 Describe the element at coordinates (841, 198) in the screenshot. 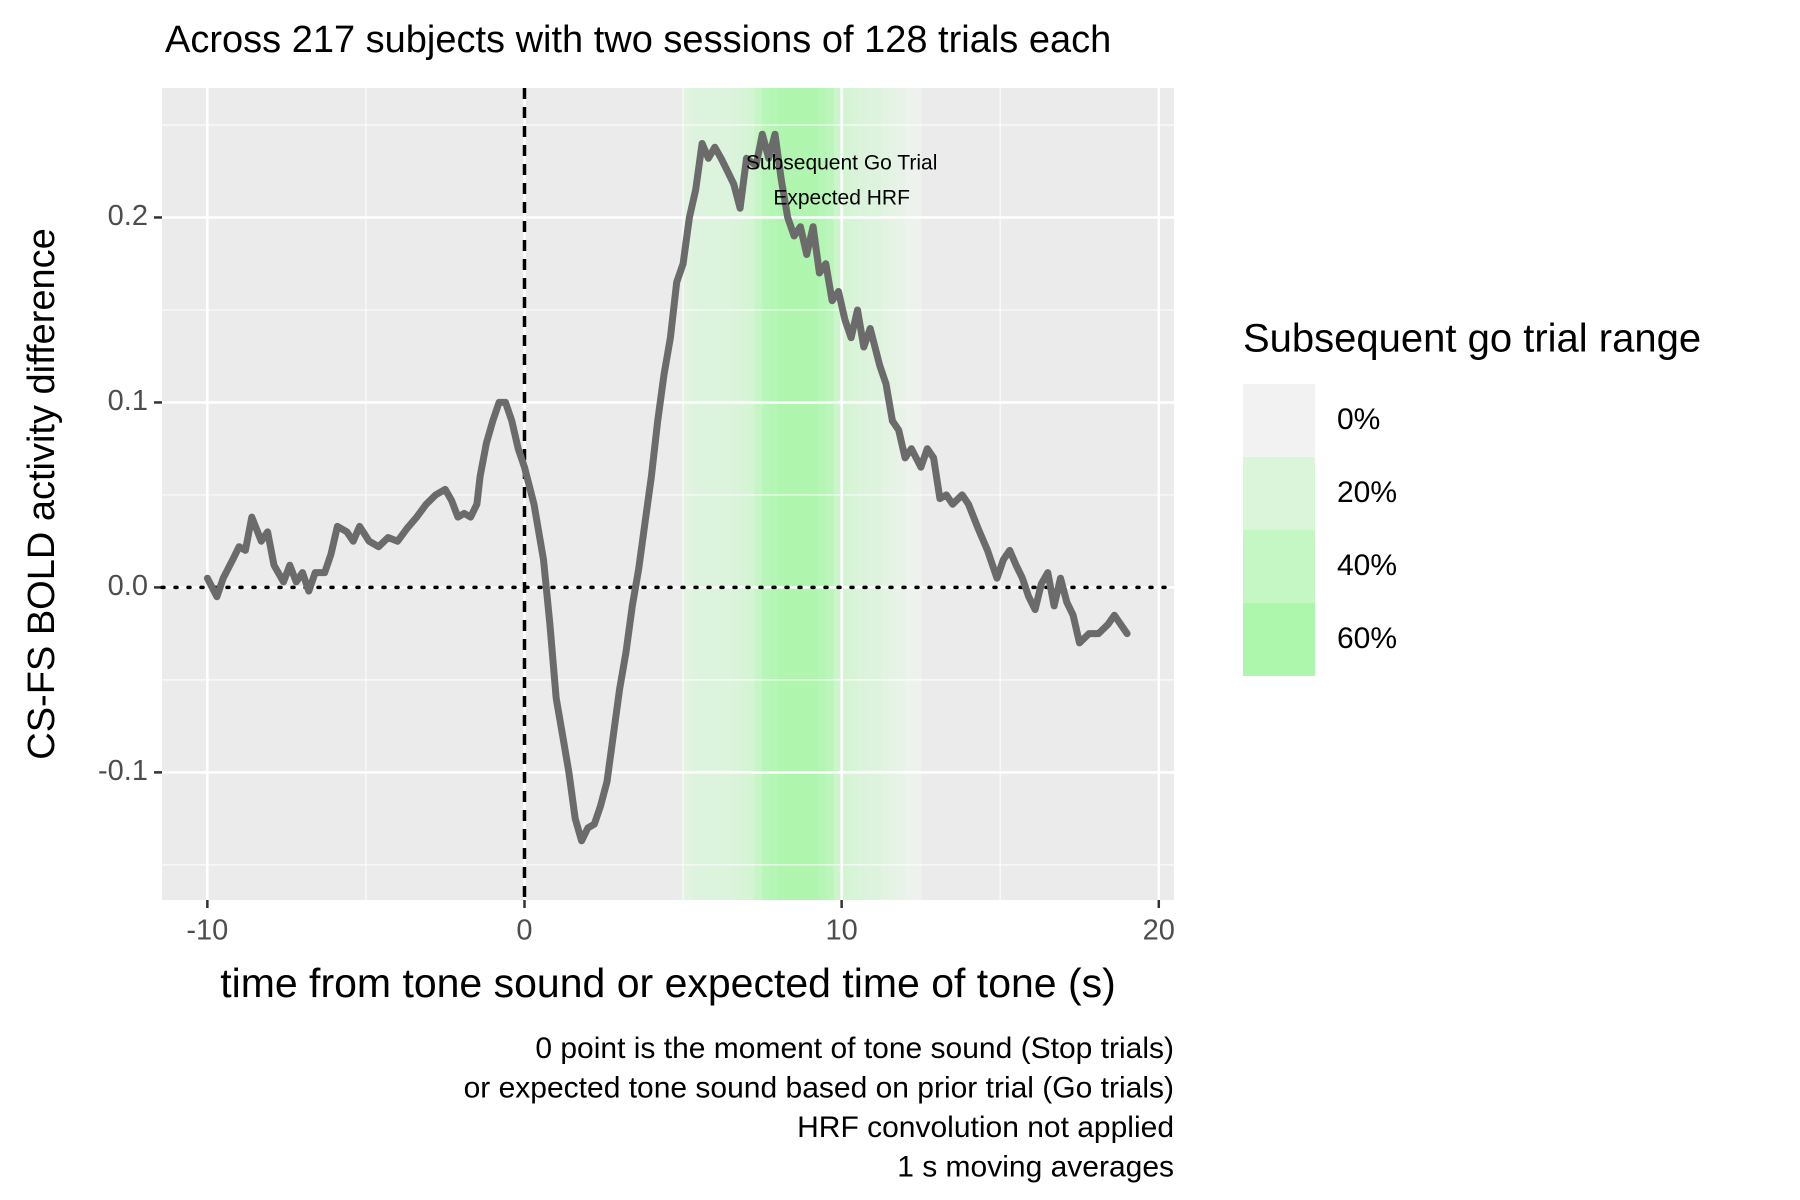

I see `annotation: Expected HRF` at that location.